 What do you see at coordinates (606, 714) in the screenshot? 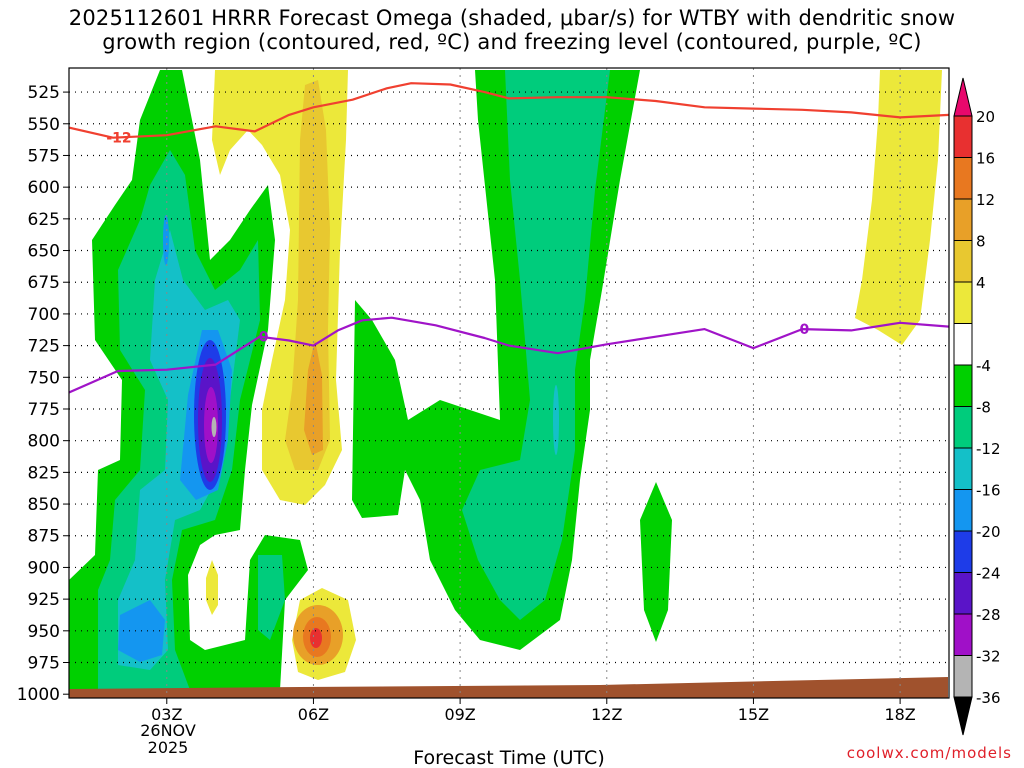
I see `x-tick-label: 12Z` at bounding box center [606, 714].